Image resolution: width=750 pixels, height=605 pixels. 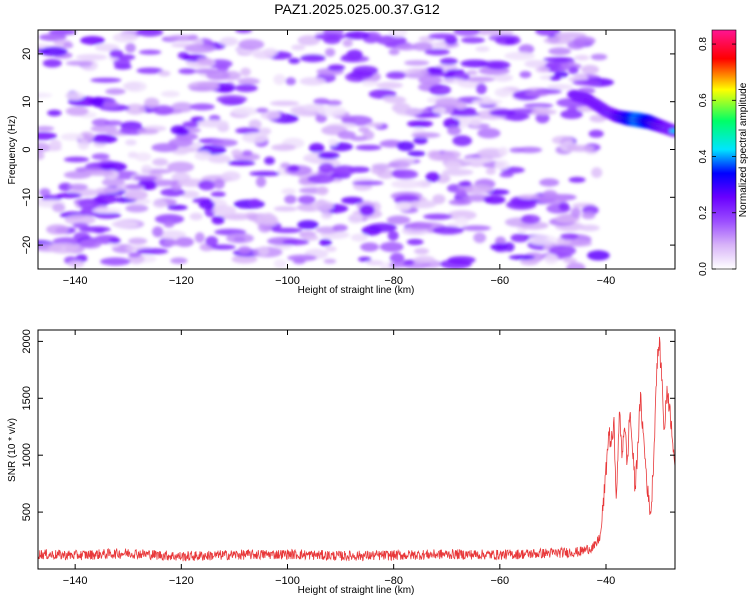 What do you see at coordinates (27, 102) in the screenshot?
I see `y-tick-label: 10` at bounding box center [27, 102].